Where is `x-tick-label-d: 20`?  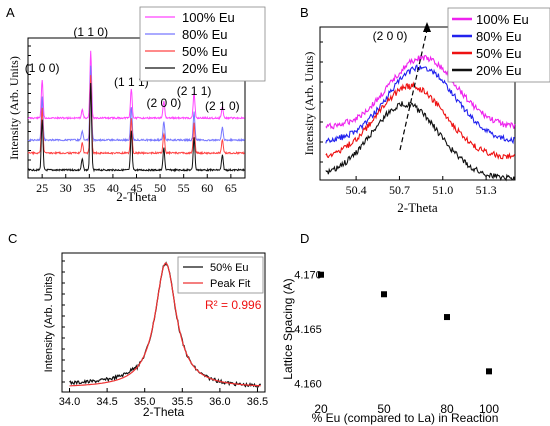 x-tick-label-d: 20 is located at coordinates (321, 409).